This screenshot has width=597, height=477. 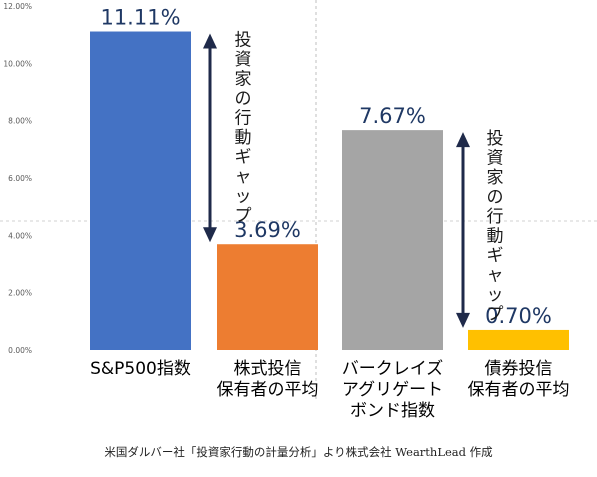 I want to click on data-label: 7.67%, so click(x=392, y=116).